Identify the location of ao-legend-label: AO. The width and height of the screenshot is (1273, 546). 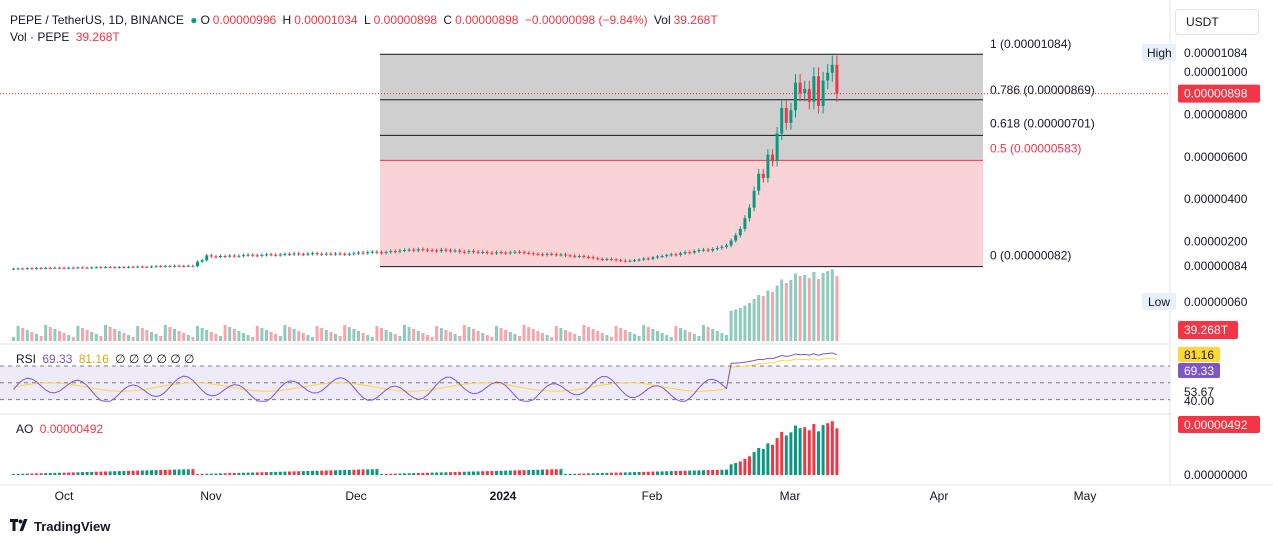
(25, 429).